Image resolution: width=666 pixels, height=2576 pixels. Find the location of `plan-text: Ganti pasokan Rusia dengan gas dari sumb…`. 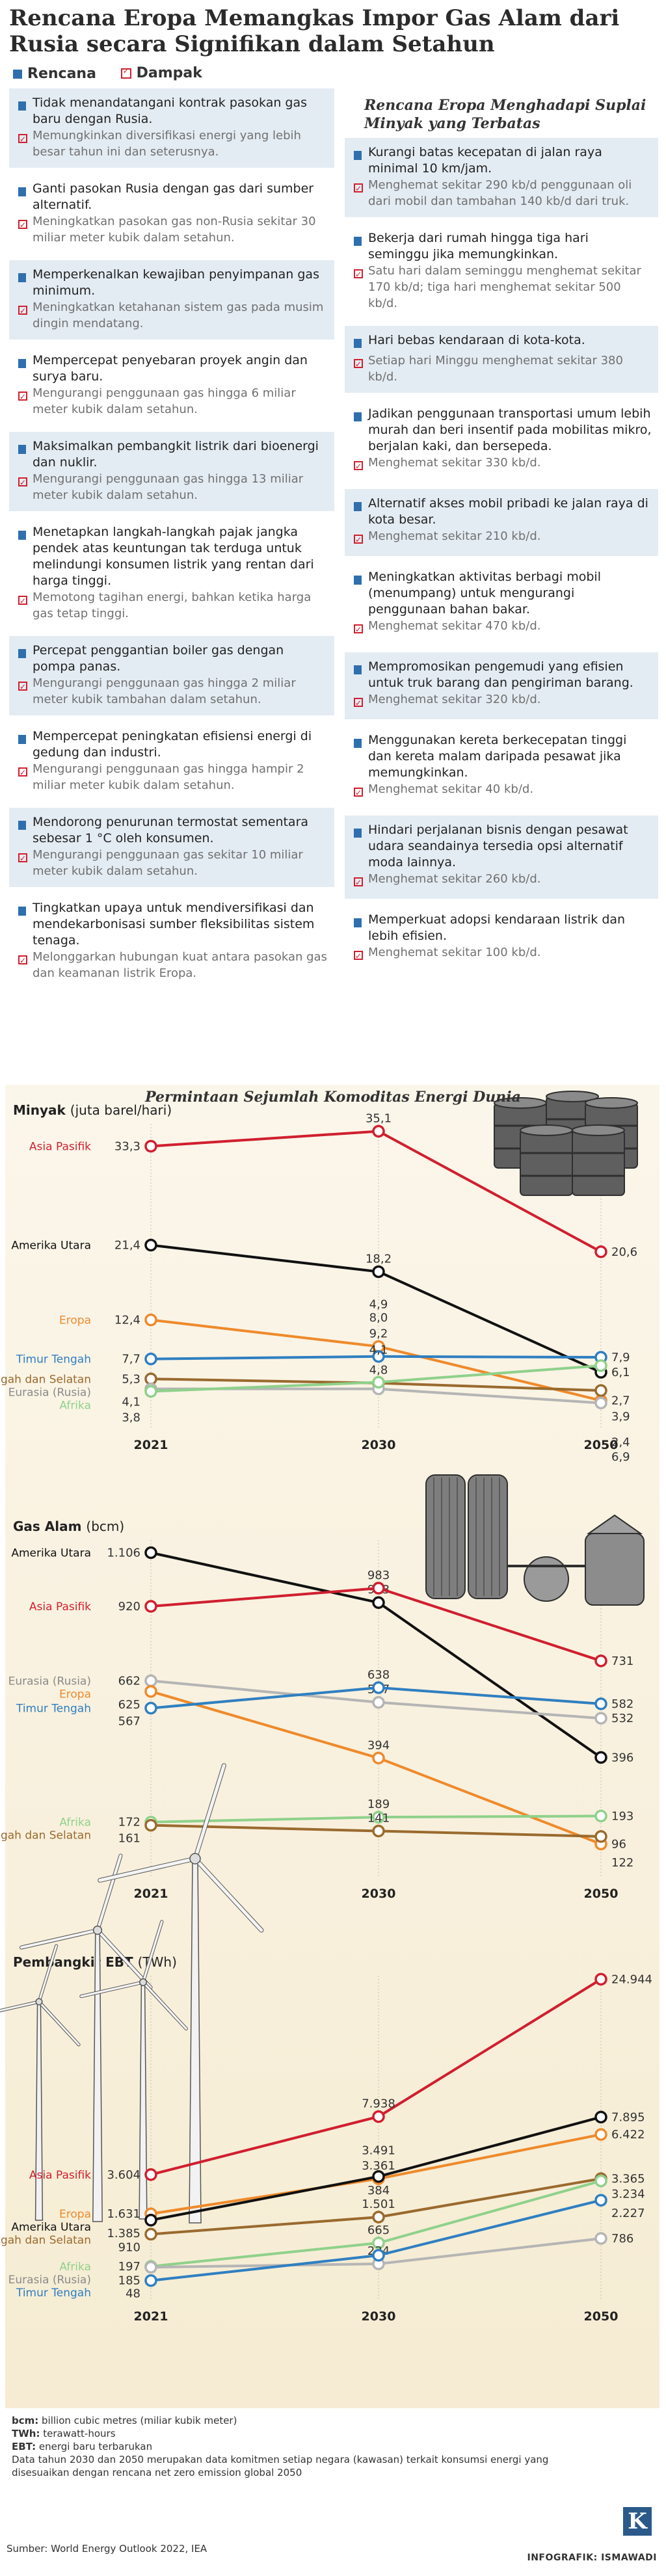

plan-text: Ganti pasokan Rusia dengan gas dari sumb… is located at coordinates (173, 197).